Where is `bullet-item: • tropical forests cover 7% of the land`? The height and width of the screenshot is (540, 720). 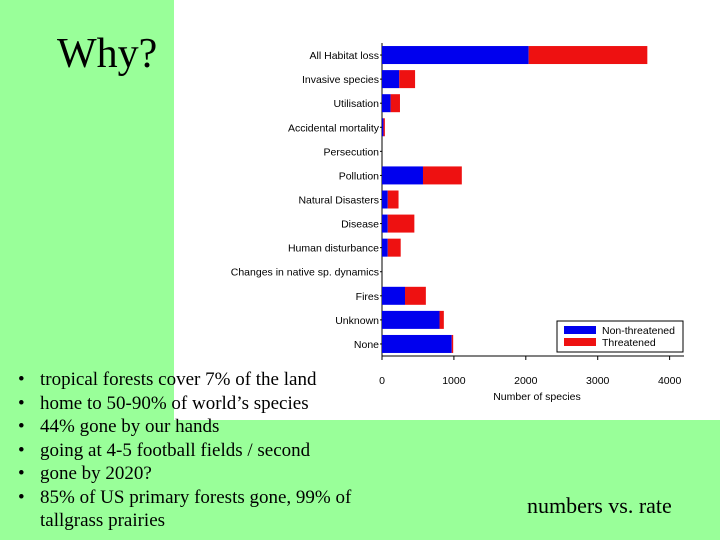 bullet-item: • tropical forests cover 7% of the land is located at coordinates (188, 380).